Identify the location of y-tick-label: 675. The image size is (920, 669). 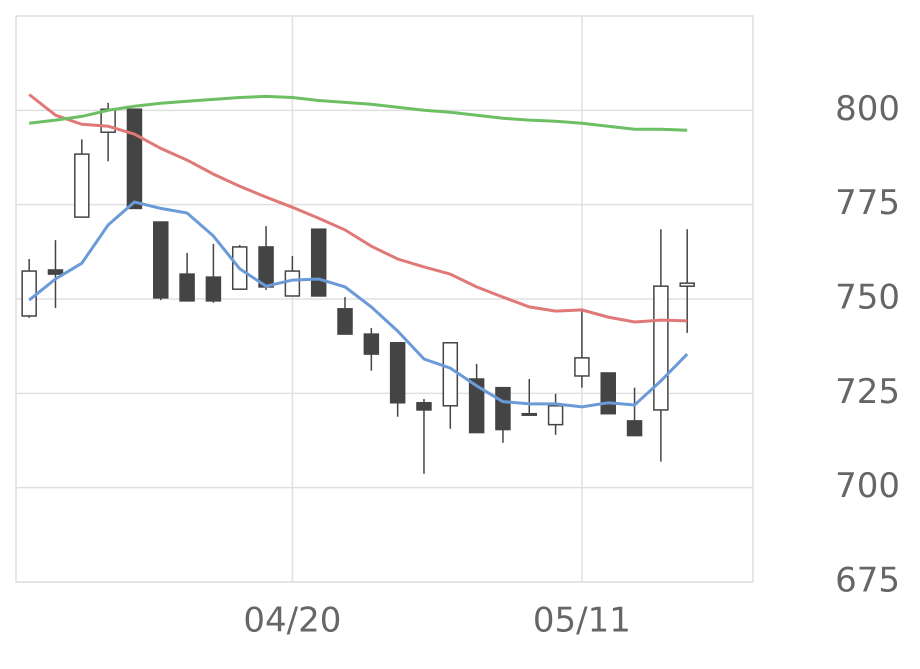
(867, 581).